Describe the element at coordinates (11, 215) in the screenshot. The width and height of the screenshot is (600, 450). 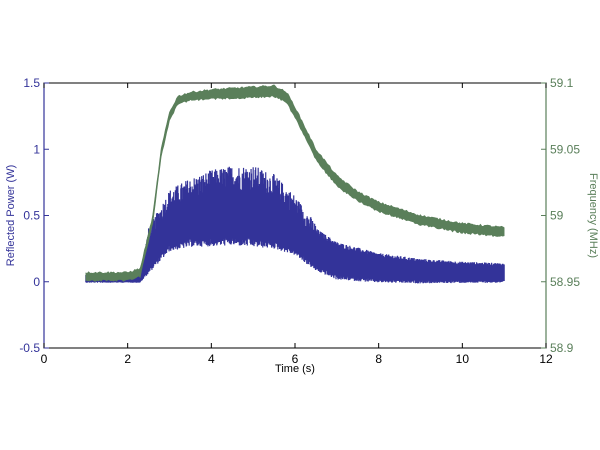
I see `left-y-axis-label: Reflected Power (W)` at that location.